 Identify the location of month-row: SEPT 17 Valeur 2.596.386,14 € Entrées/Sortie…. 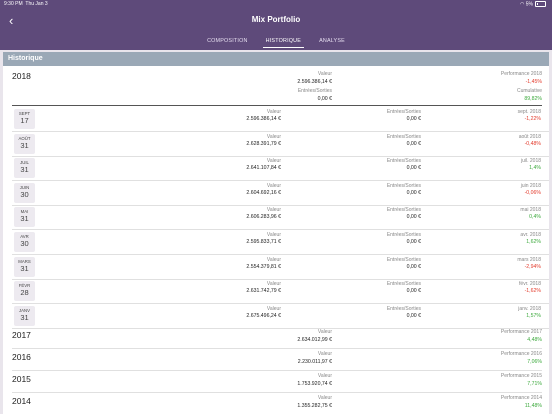
(276, 119).